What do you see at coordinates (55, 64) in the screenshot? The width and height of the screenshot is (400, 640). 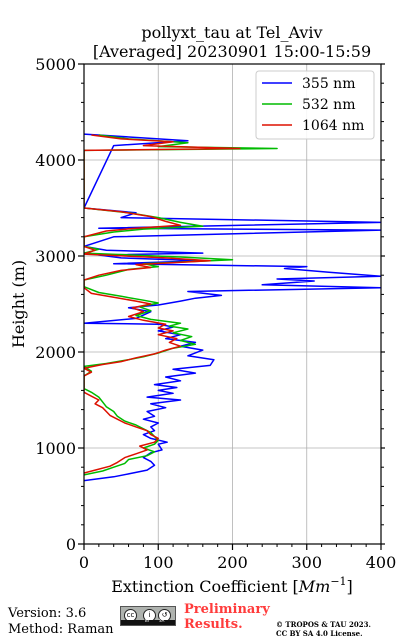 I see `y-tick-label: 5000` at bounding box center [55, 64].